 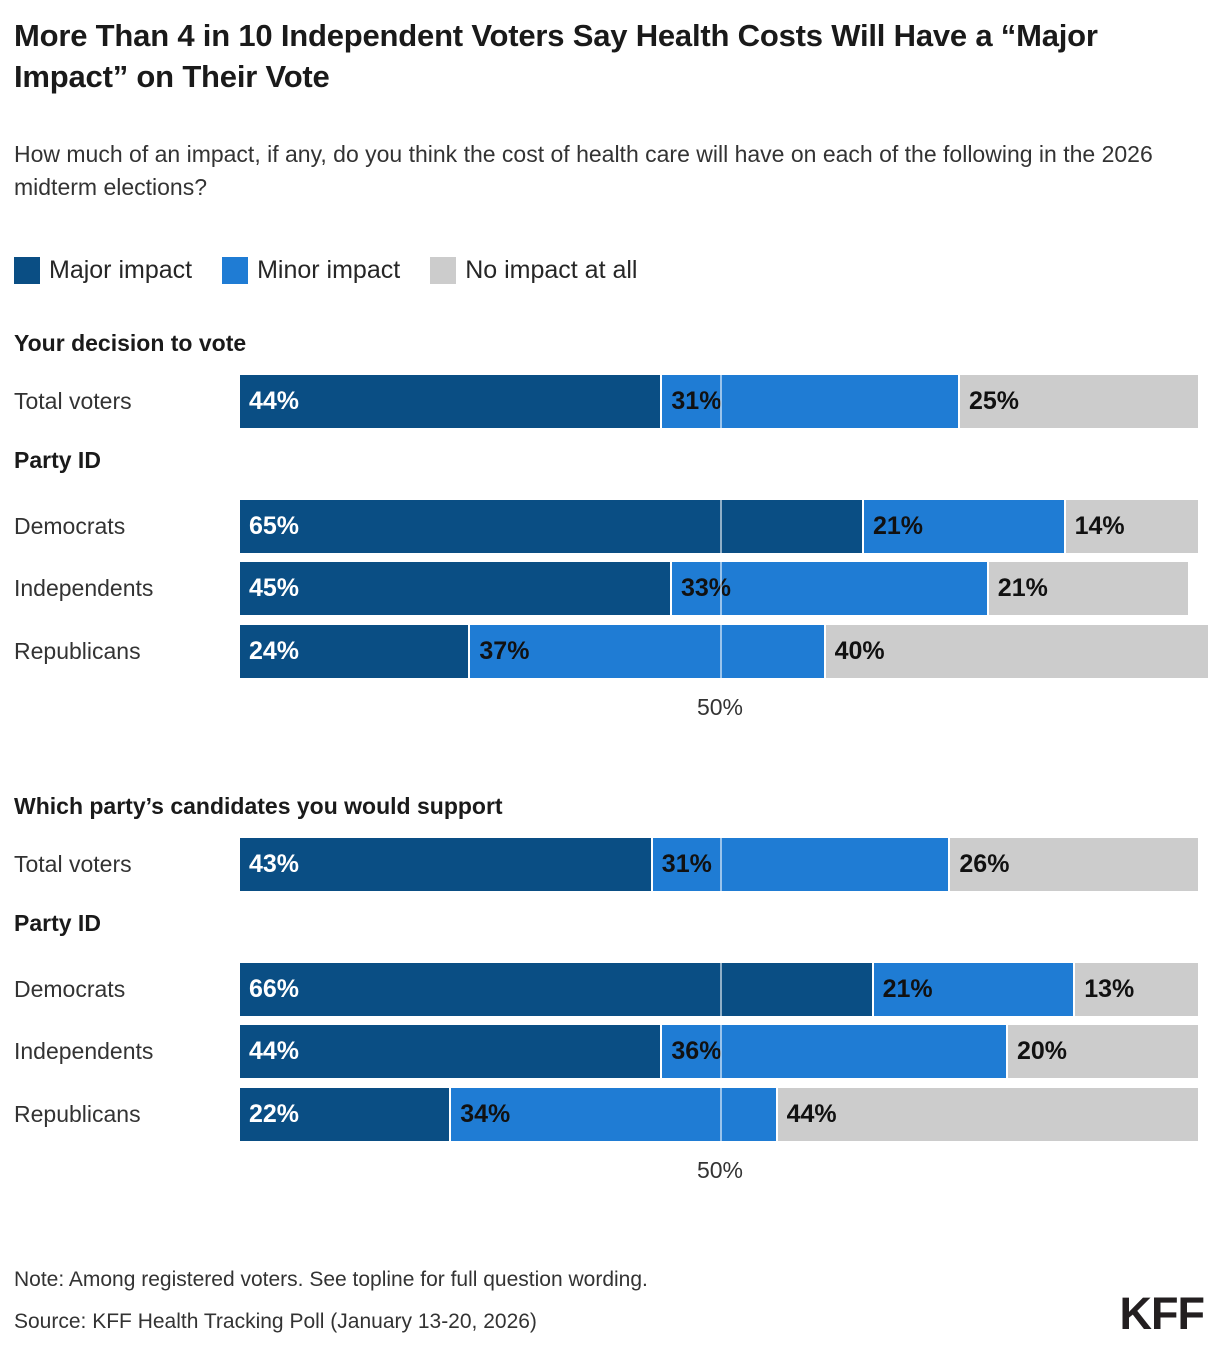 I want to click on bar-segment-value: 36%, so click(x=696, y=1051).